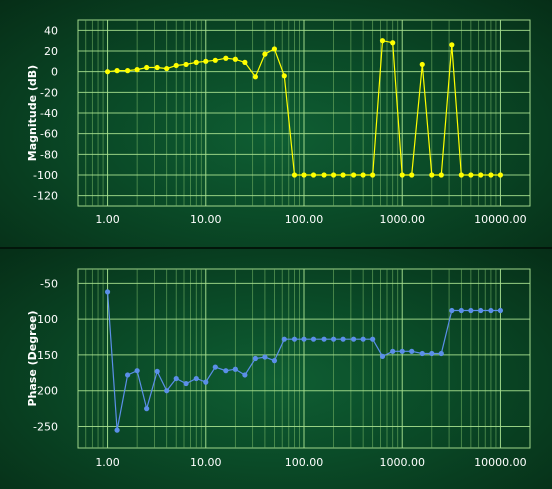 Image resolution: width=552 pixels, height=489 pixels. What do you see at coordinates (45, 319) in the screenshot?
I see `phase-y-tick-label: -100` at bounding box center [45, 319].